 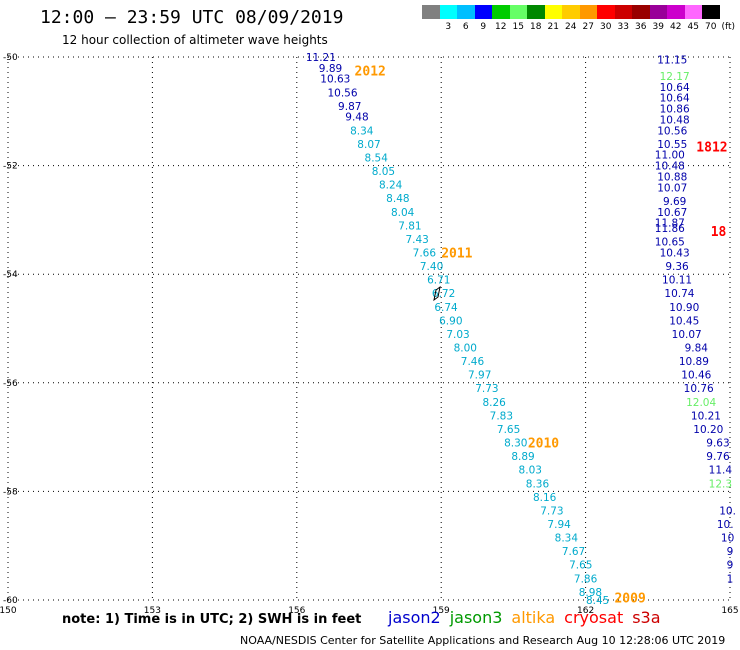 What do you see at coordinates (10, 601) in the screenshot?
I see `y-tick-label: -60` at bounding box center [10, 601].